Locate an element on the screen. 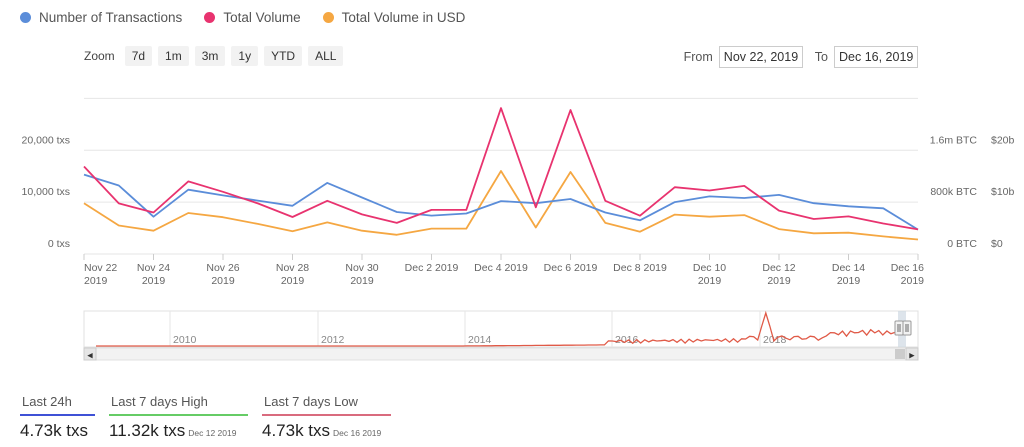 The width and height of the screenshot is (1024, 447). zoom-all-button: ALL is located at coordinates (326, 56).